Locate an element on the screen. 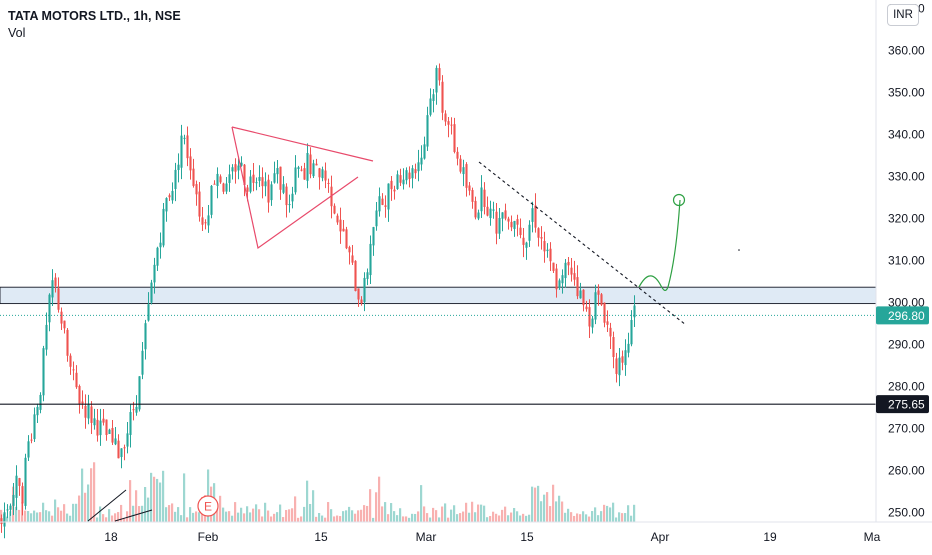 This screenshot has height=555, width=932. symbol-title: TATA MOTORS LTD., 1h, NSE is located at coordinates (94, 16).